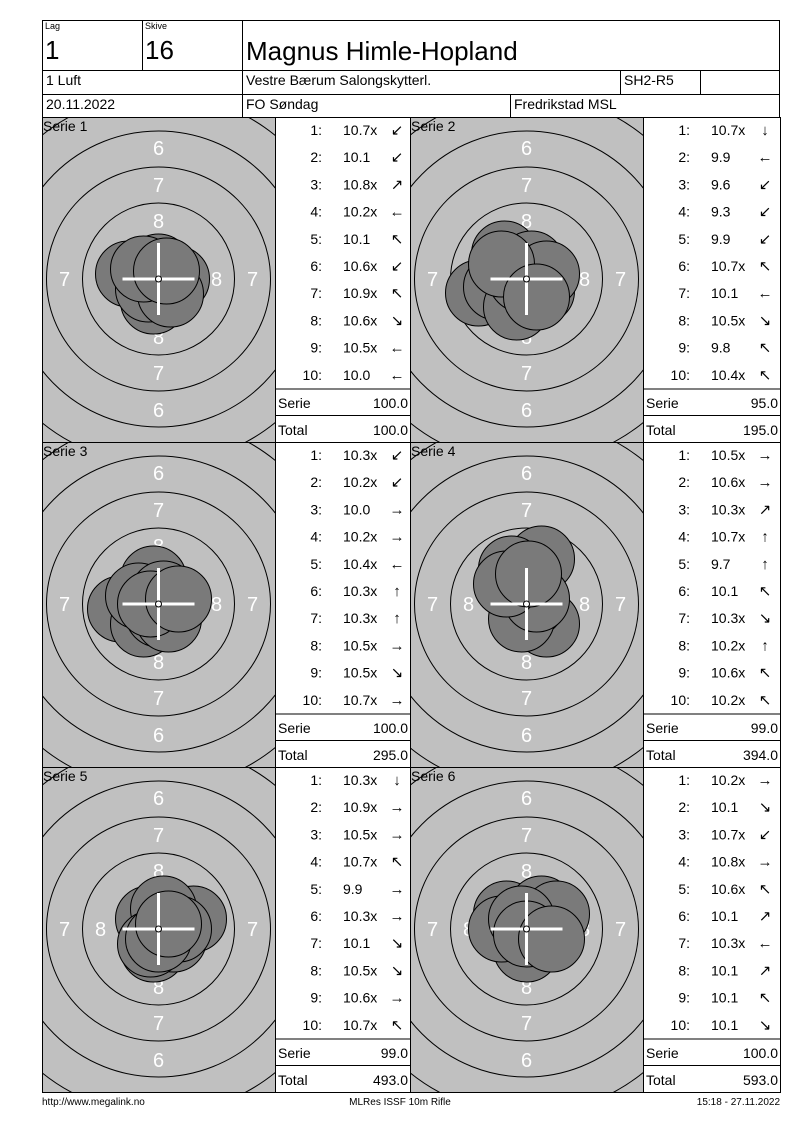  Describe the element at coordinates (390, 755) in the screenshot. I see `total-score: 295.0` at that location.